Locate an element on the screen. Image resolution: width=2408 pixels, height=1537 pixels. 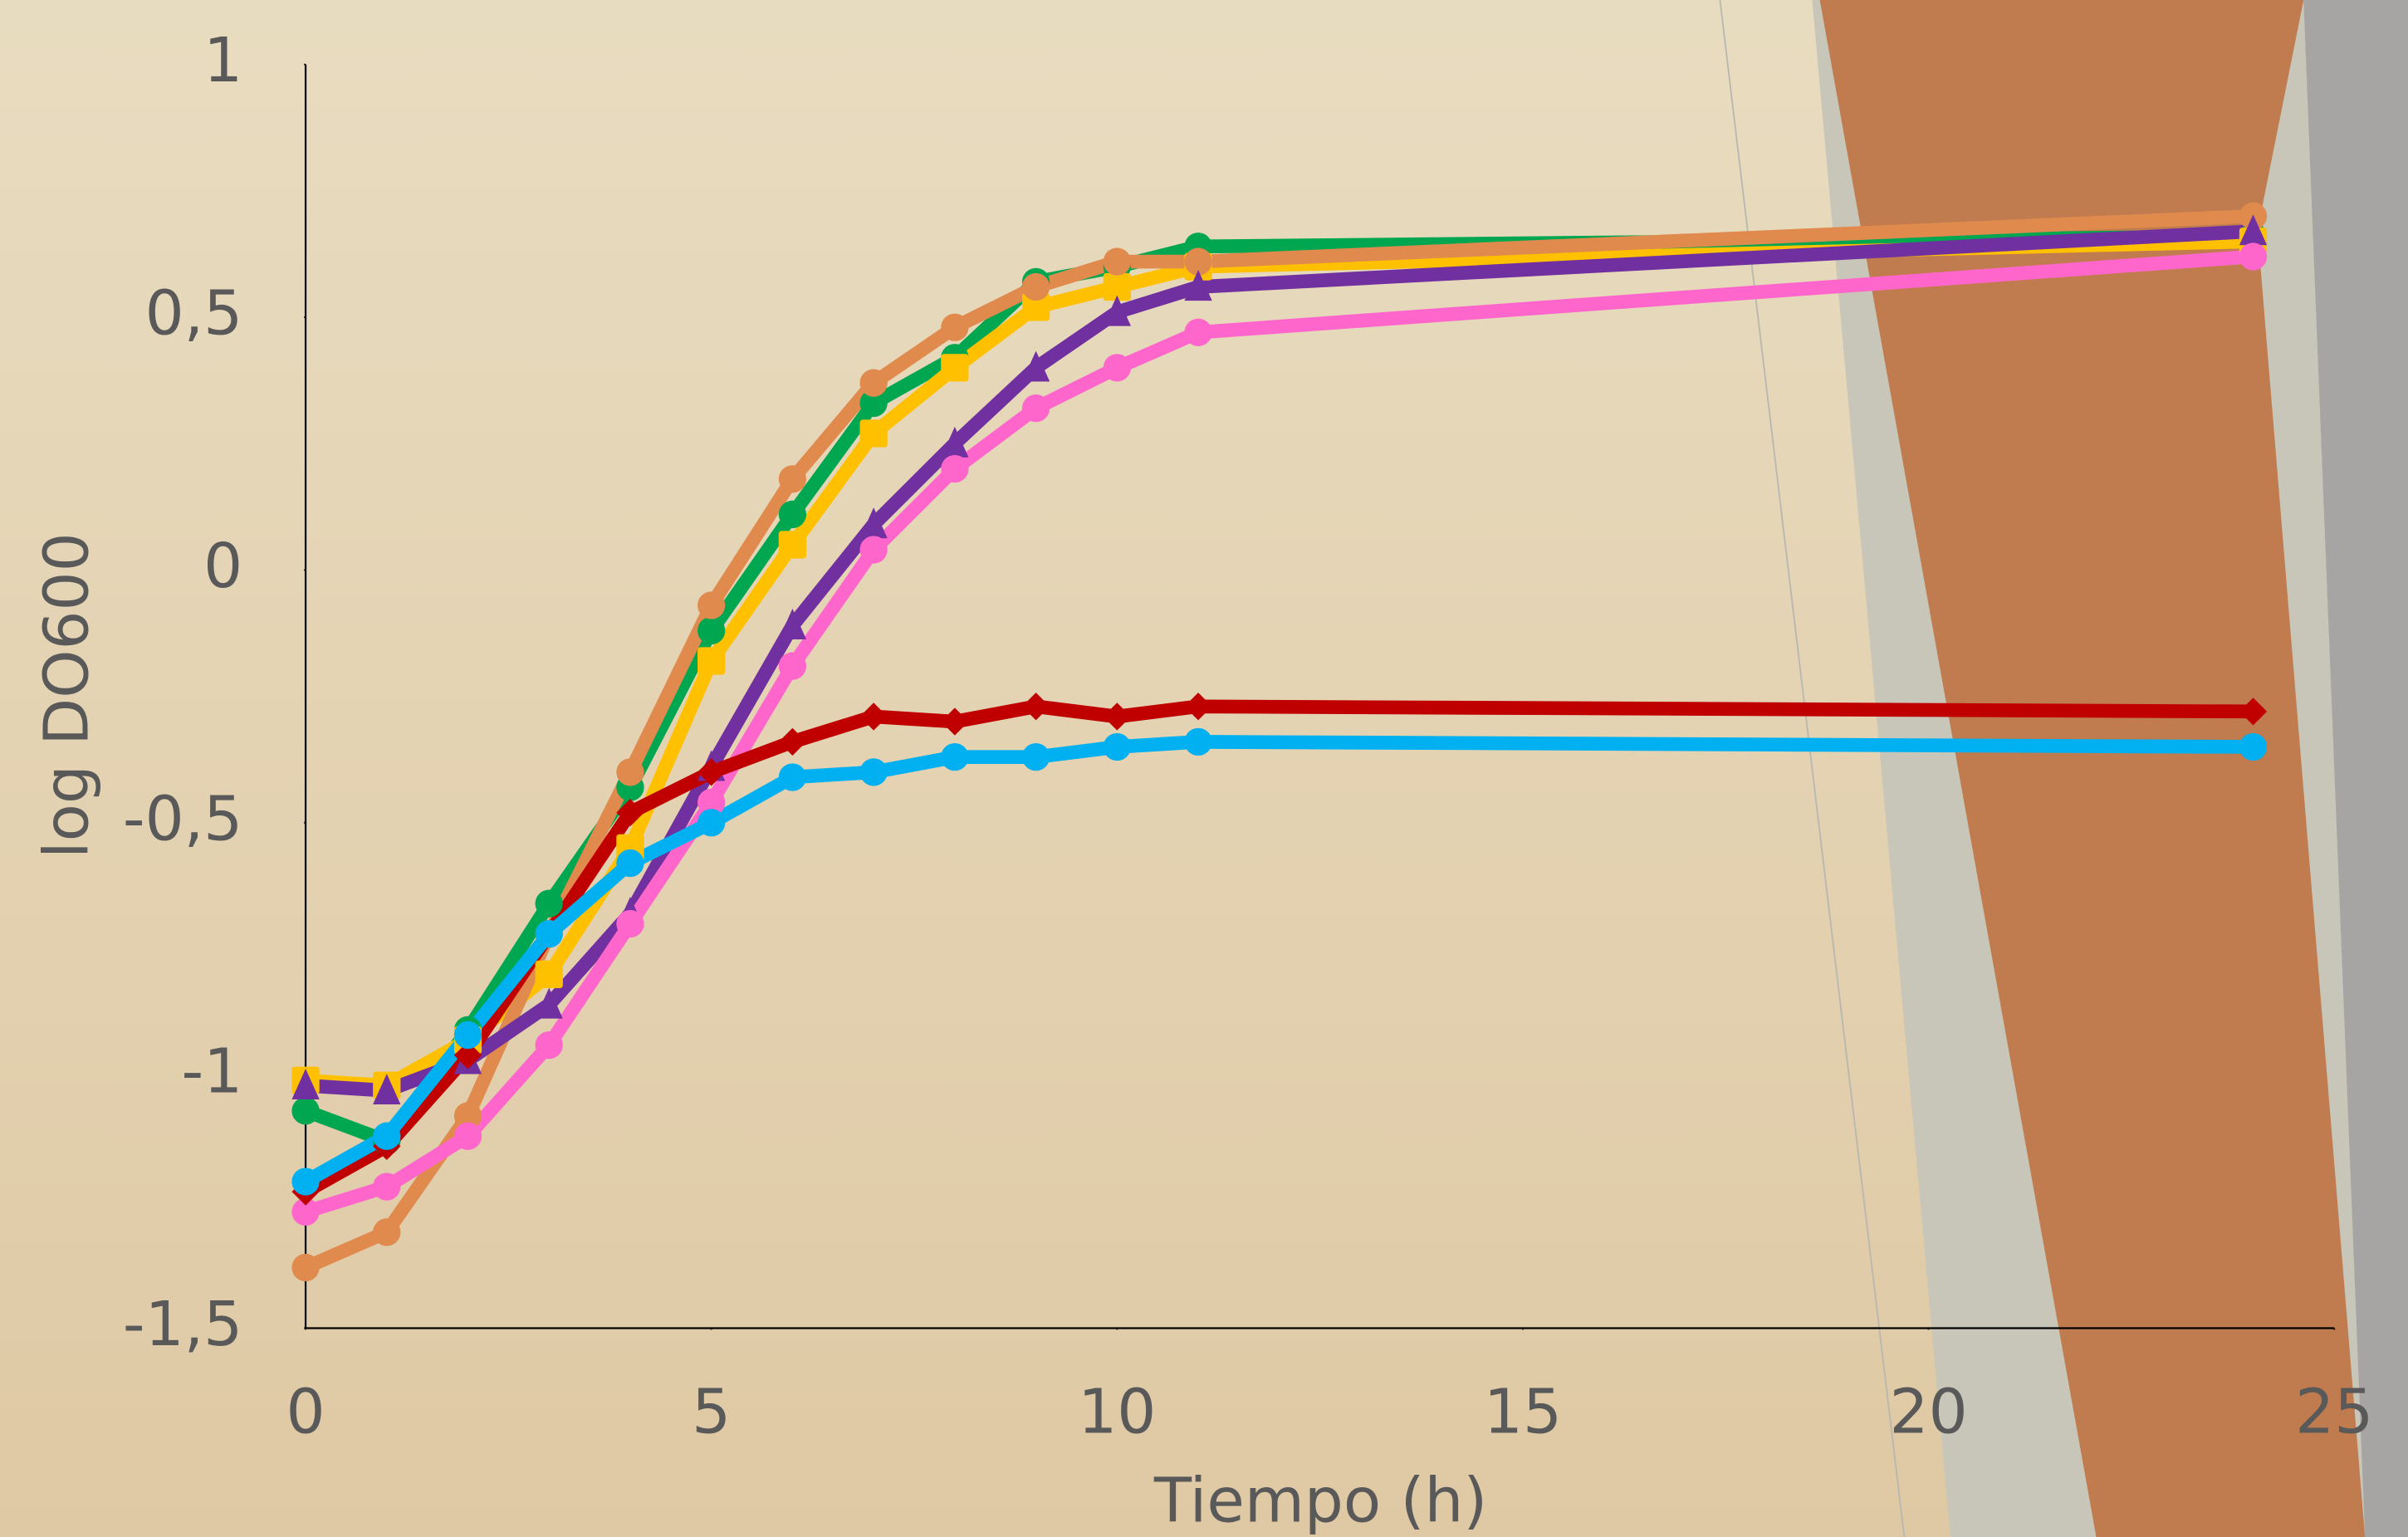
x-tick-label: 10 is located at coordinates (1117, 1412).